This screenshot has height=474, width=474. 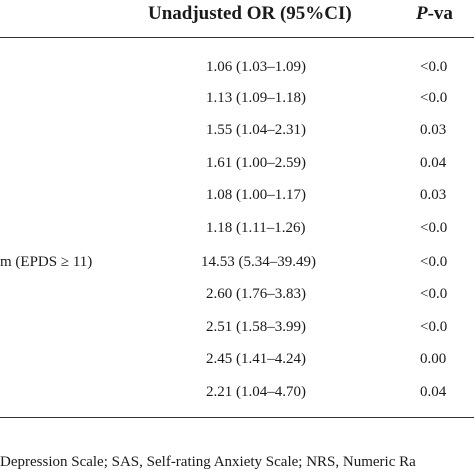 I want to click on or-cell-1: 1.06 (1.03–1.09), so click(x=256, y=67).